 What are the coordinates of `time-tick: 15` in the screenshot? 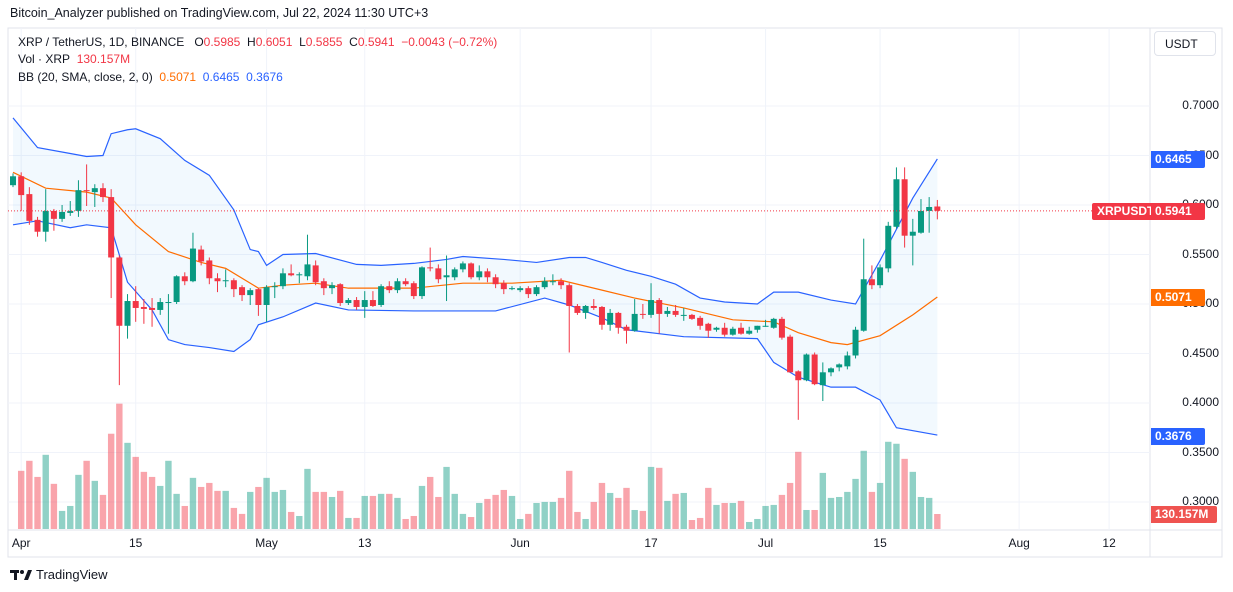 It's located at (136, 543).